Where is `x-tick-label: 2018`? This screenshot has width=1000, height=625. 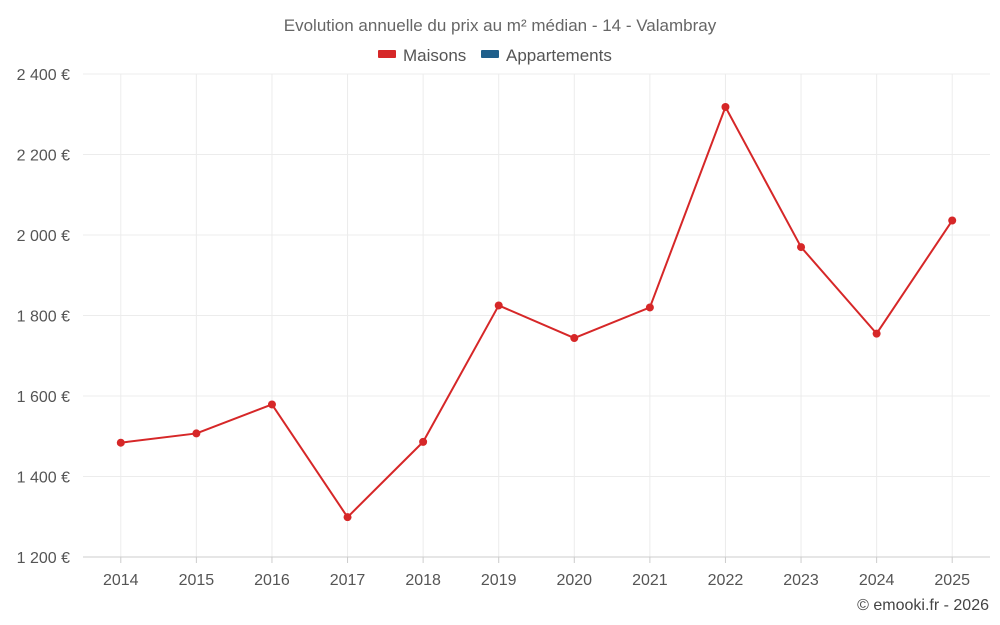 x-tick-label: 2018 is located at coordinates (423, 580).